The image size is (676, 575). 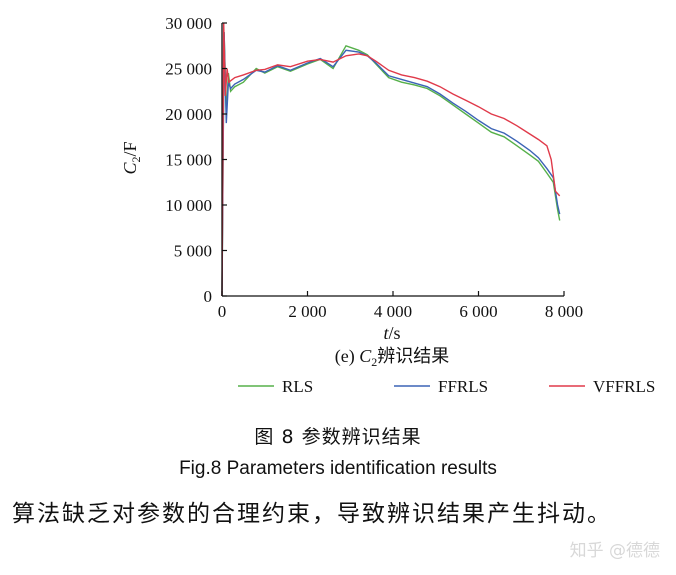 I want to click on y-tick-label: 20 000, so click(x=188, y=114).